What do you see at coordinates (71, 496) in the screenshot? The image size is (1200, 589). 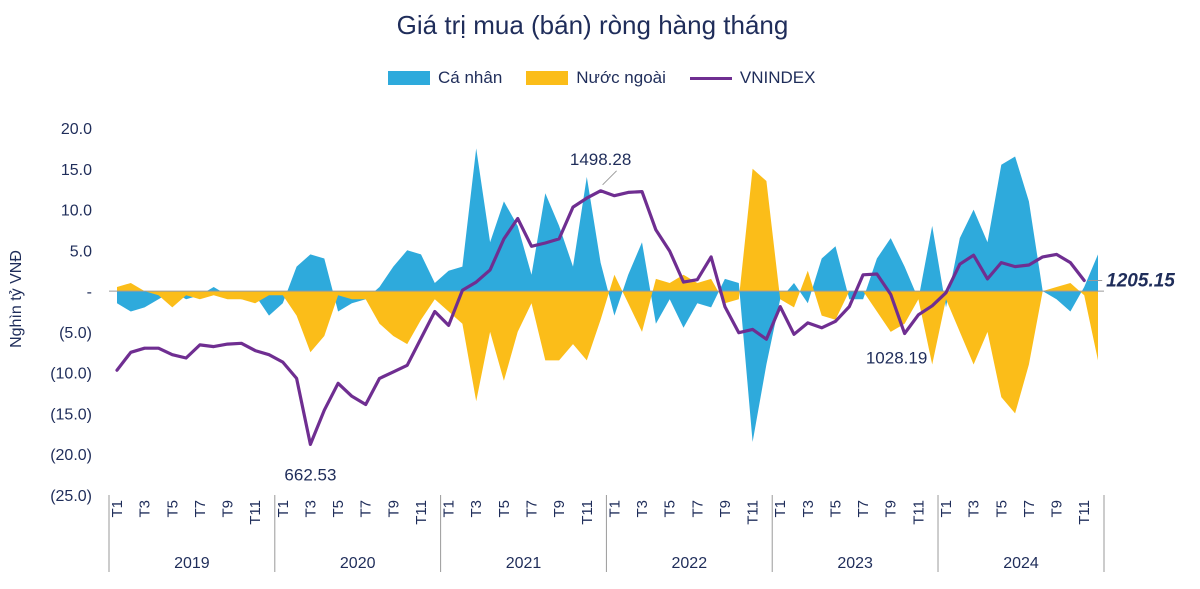 I see `y-tick-label: (25.0)` at bounding box center [71, 496].